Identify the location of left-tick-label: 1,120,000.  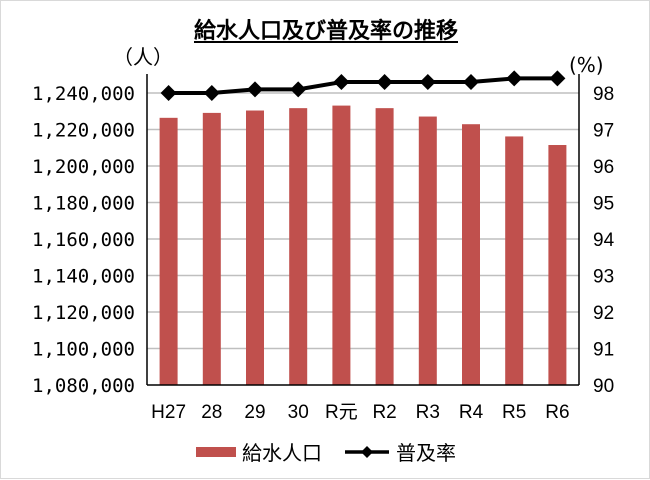
(83, 313).